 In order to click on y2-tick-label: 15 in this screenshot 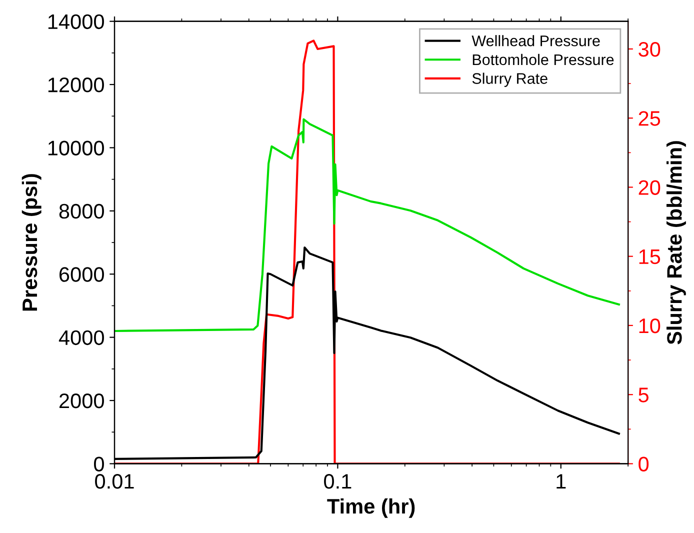, I will do `click(649, 257)`.